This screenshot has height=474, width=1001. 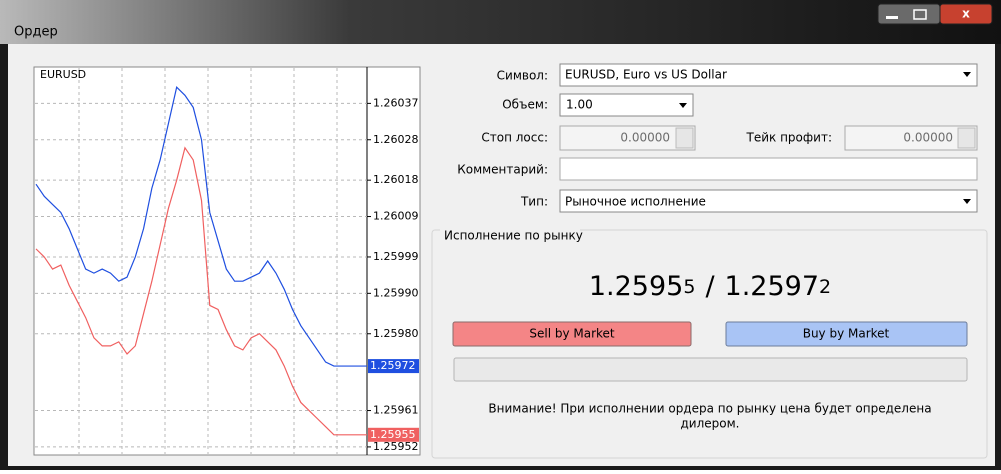 What do you see at coordinates (768, 169) in the screenshot?
I see `comment-input` at bounding box center [768, 169].